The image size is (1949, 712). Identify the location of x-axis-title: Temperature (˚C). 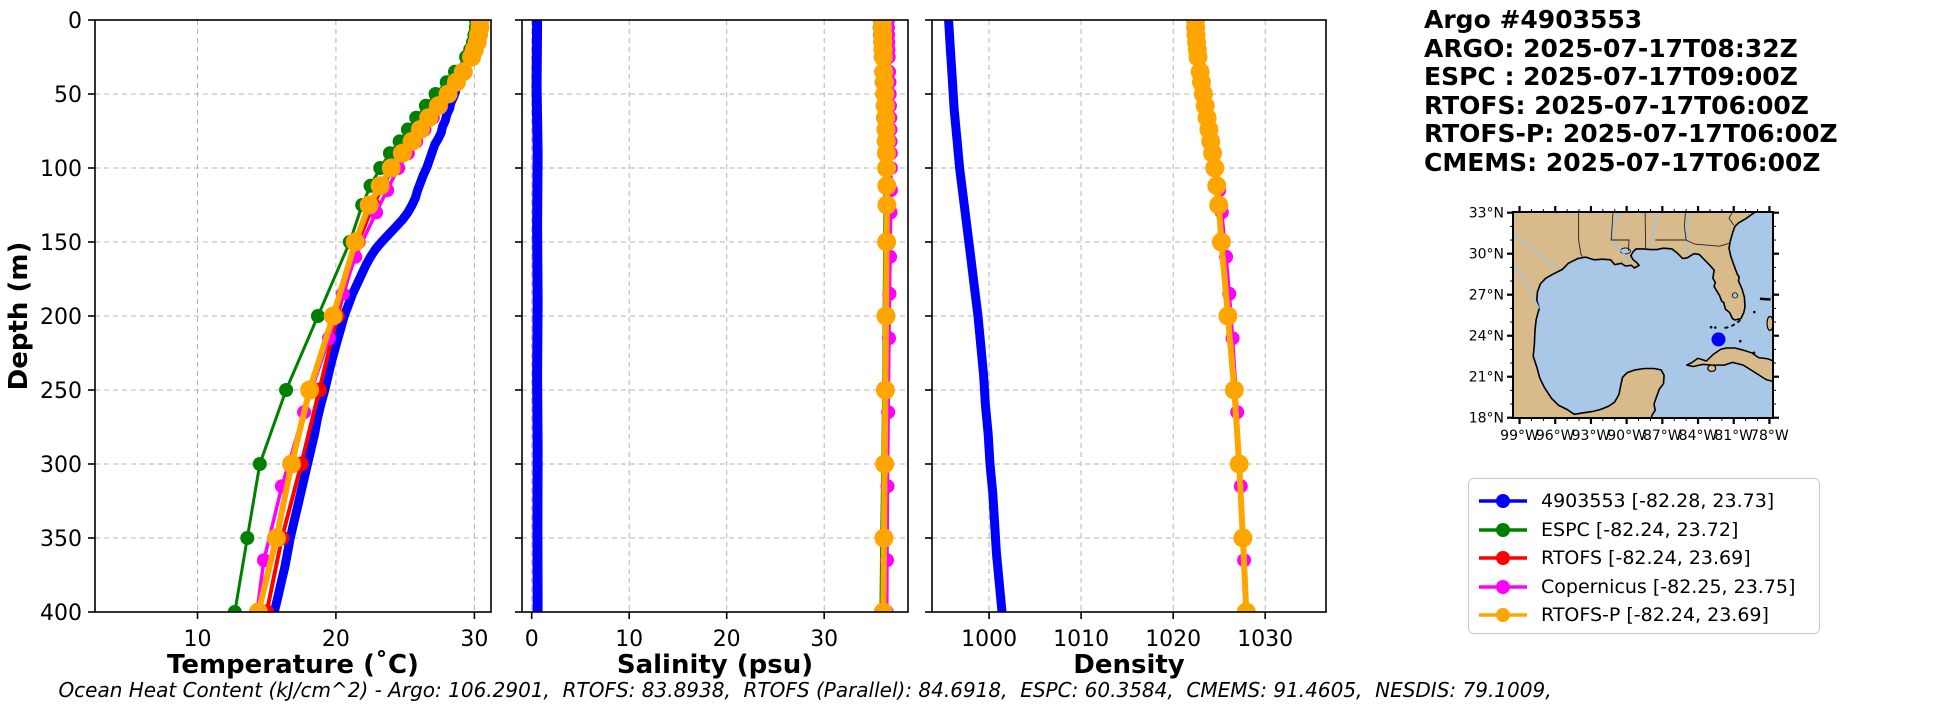
(293, 664).